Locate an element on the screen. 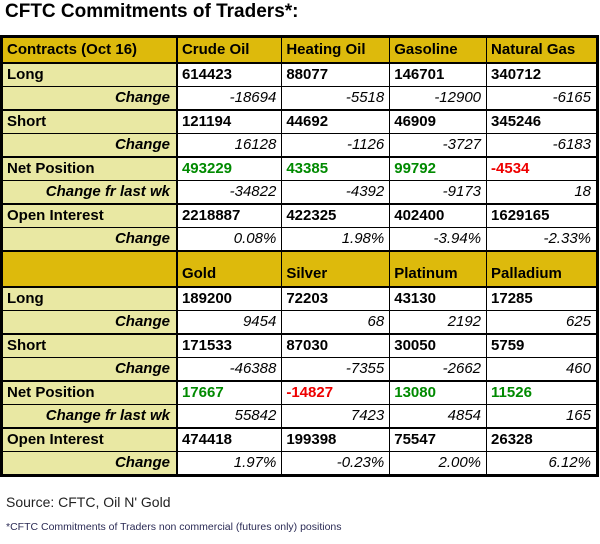  cell-value: 55842 is located at coordinates (229, 416).